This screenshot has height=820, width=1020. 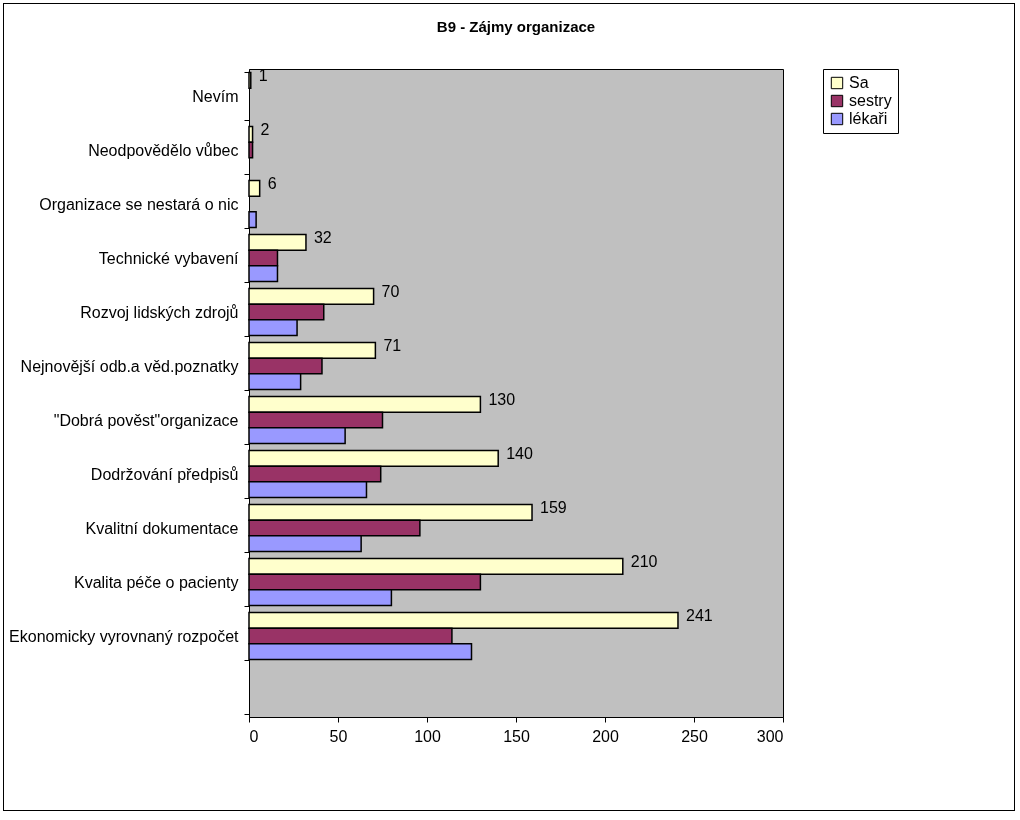 I want to click on legend-label: sestry, so click(x=870, y=100).